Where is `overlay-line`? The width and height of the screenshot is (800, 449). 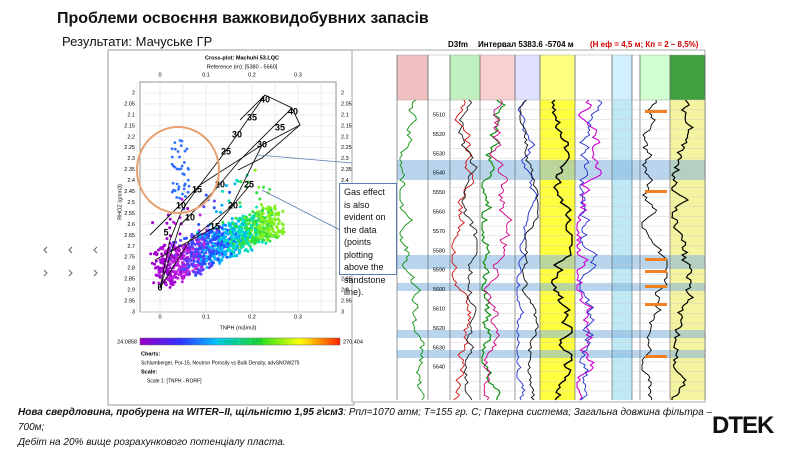 overlay-line is located at coordinates (202, 222).